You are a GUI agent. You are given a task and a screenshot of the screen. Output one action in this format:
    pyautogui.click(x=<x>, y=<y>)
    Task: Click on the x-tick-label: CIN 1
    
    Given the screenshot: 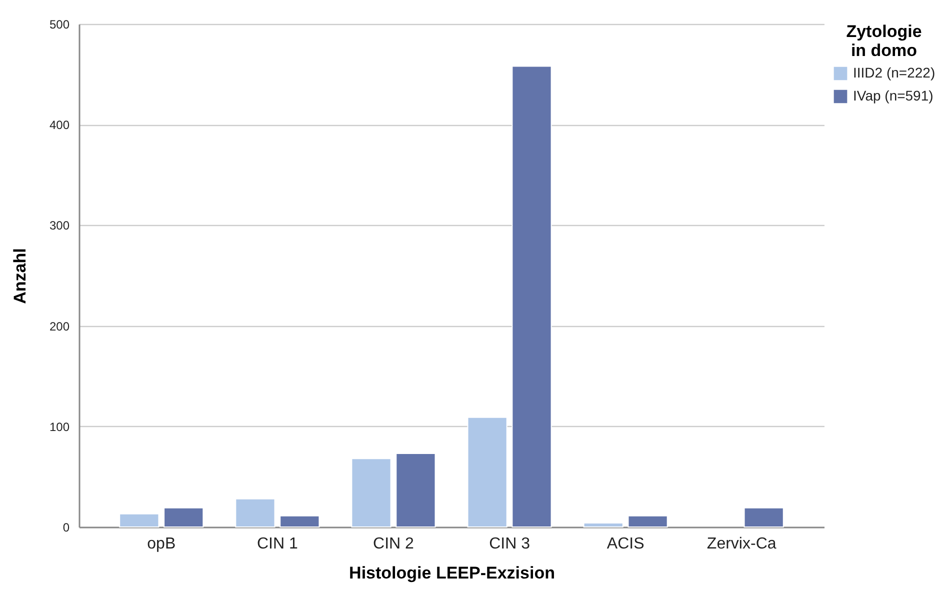 What is the action you would take?
    pyautogui.click(x=277, y=544)
    